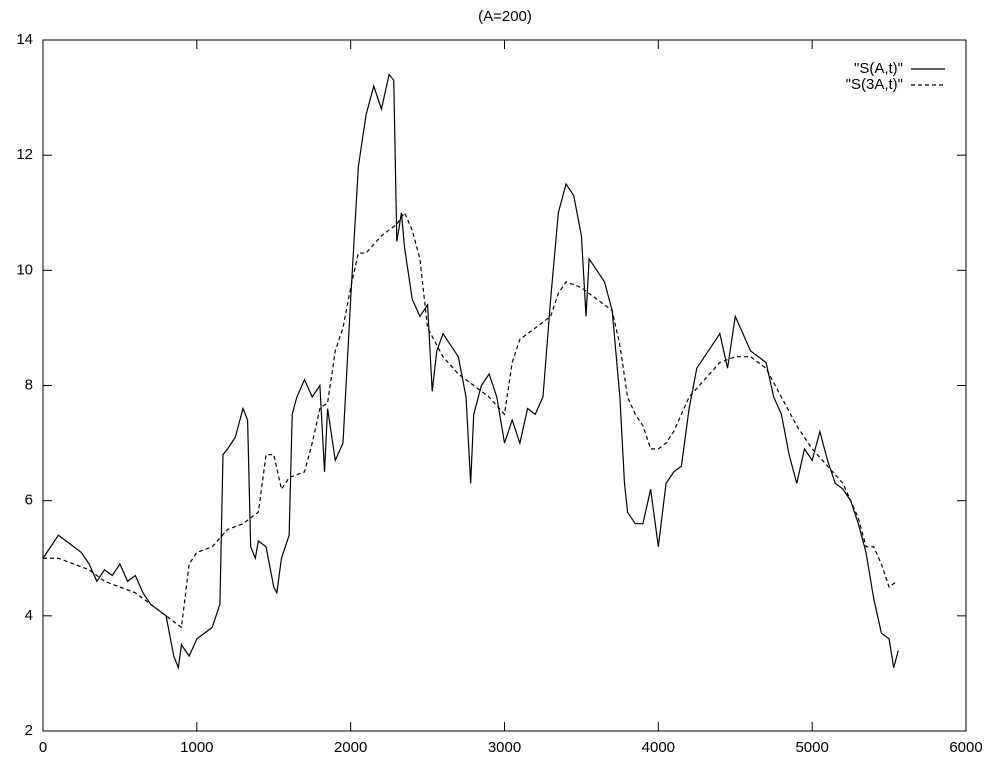 The image size is (996, 763). Describe the element at coordinates (29, 500) in the screenshot. I see `y-tick-label: 6` at that location.